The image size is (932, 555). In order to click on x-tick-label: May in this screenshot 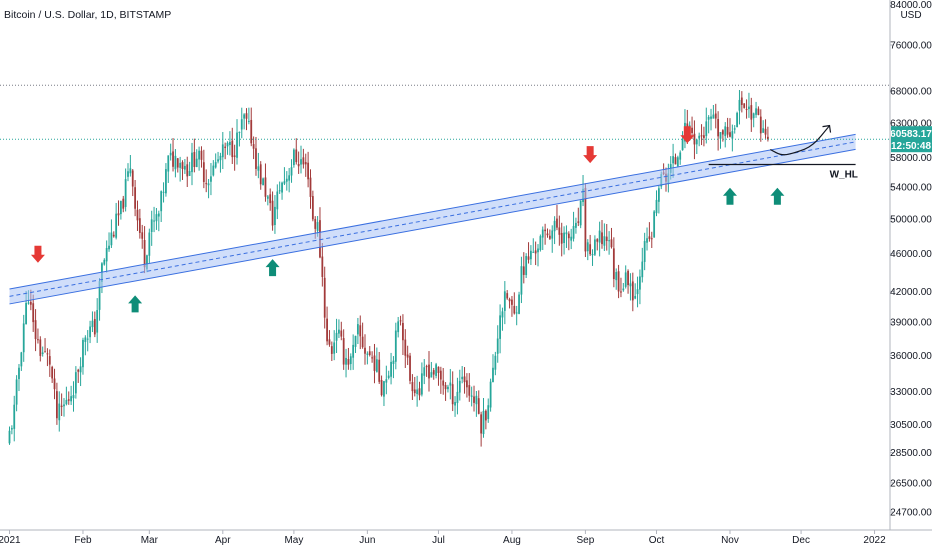, I will do `click(293, 540)`.